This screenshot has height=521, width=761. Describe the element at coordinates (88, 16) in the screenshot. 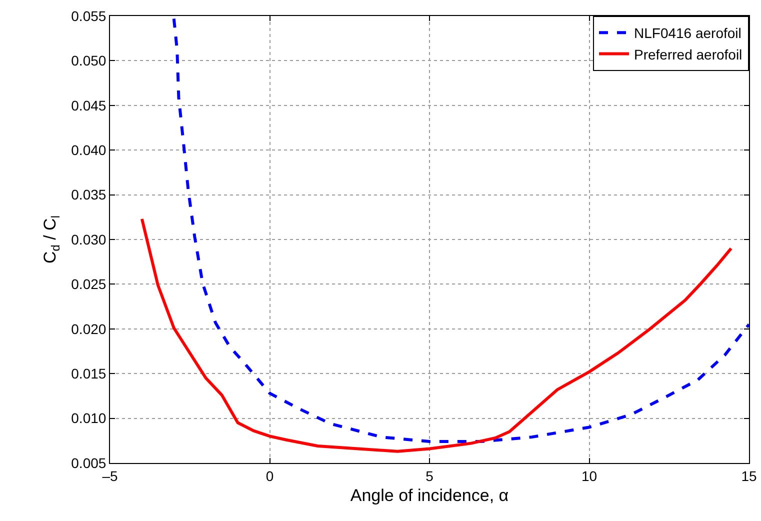

I see `y-tick-label: 0.055` at that location.